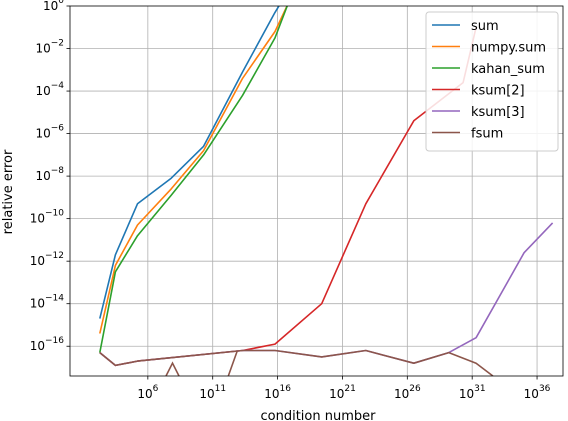 The height and width of the screenshot is (421, 568). Describe the element at coordinates (485, 26) in the screenshot. I see `legend-entry: sum` at that location.